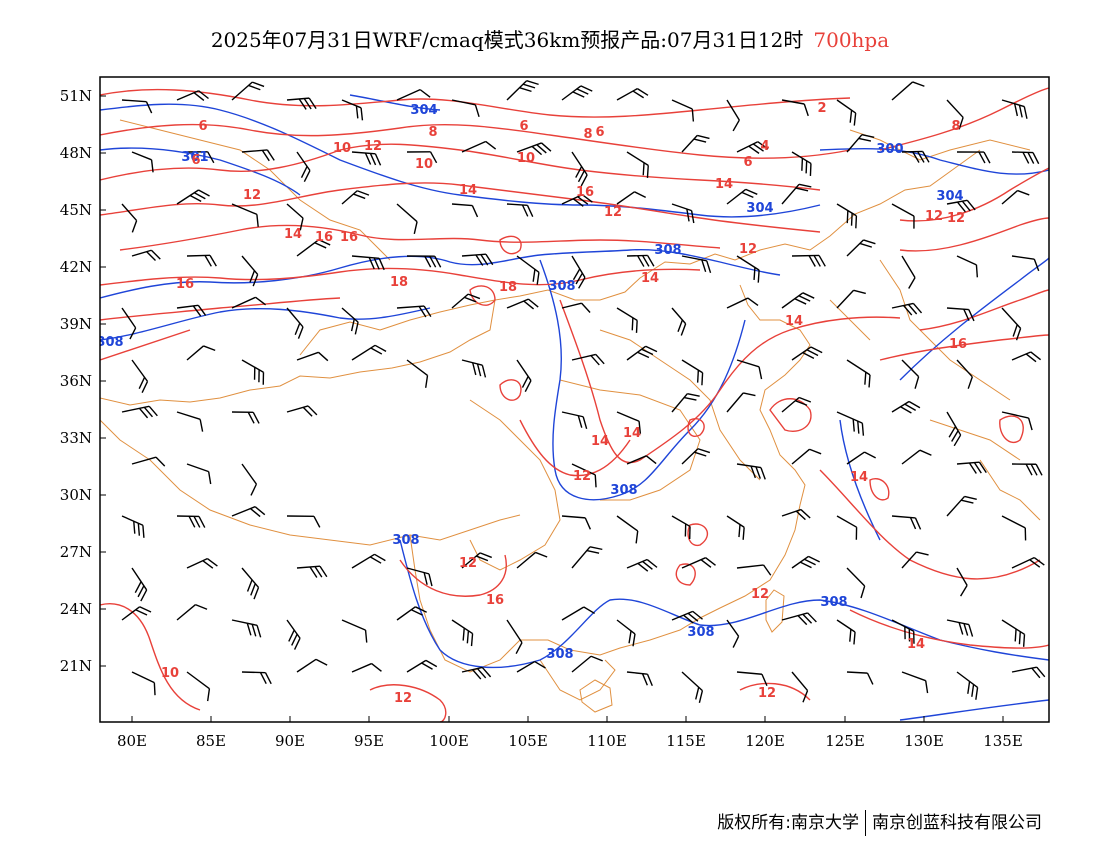  What do you see at coordinates (526, 158) in the screenshot?
I see `temperature-contour-label: 10` at bounding box center [526, 158].